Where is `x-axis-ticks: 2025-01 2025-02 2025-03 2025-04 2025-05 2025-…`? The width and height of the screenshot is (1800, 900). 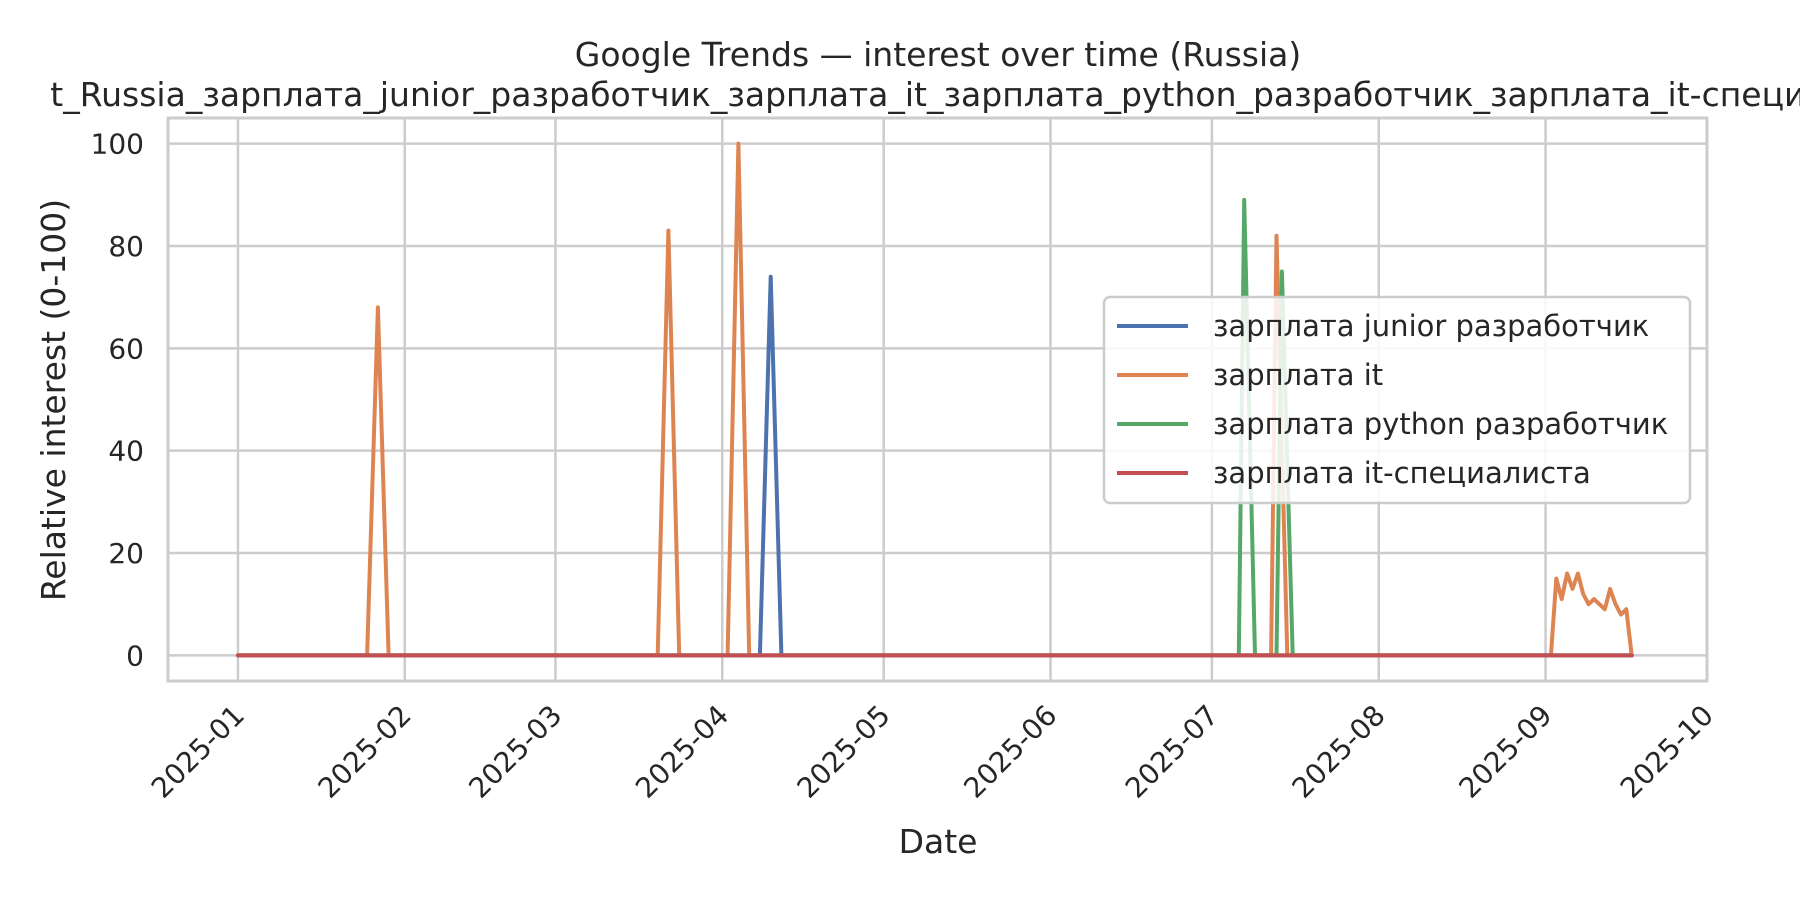 x-axis-ticks: 2025-01 2025-02 2025-03 2025-04 2025-05 2025-… is located at coordinates (932, 752).